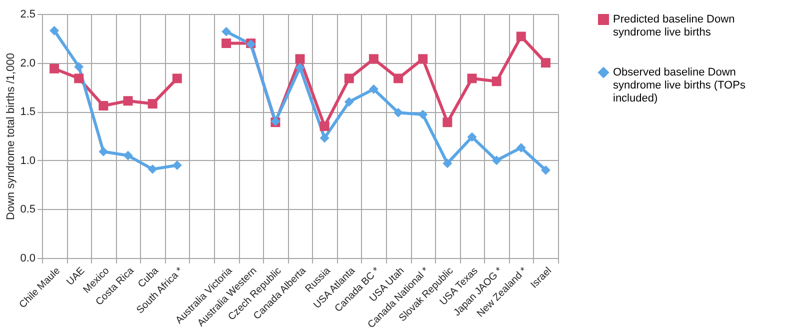 The image size is (798, 330). Describe the element at coordinates (28, 258) in the screenshot. I see `y-tick-label: 0.0` at that location.